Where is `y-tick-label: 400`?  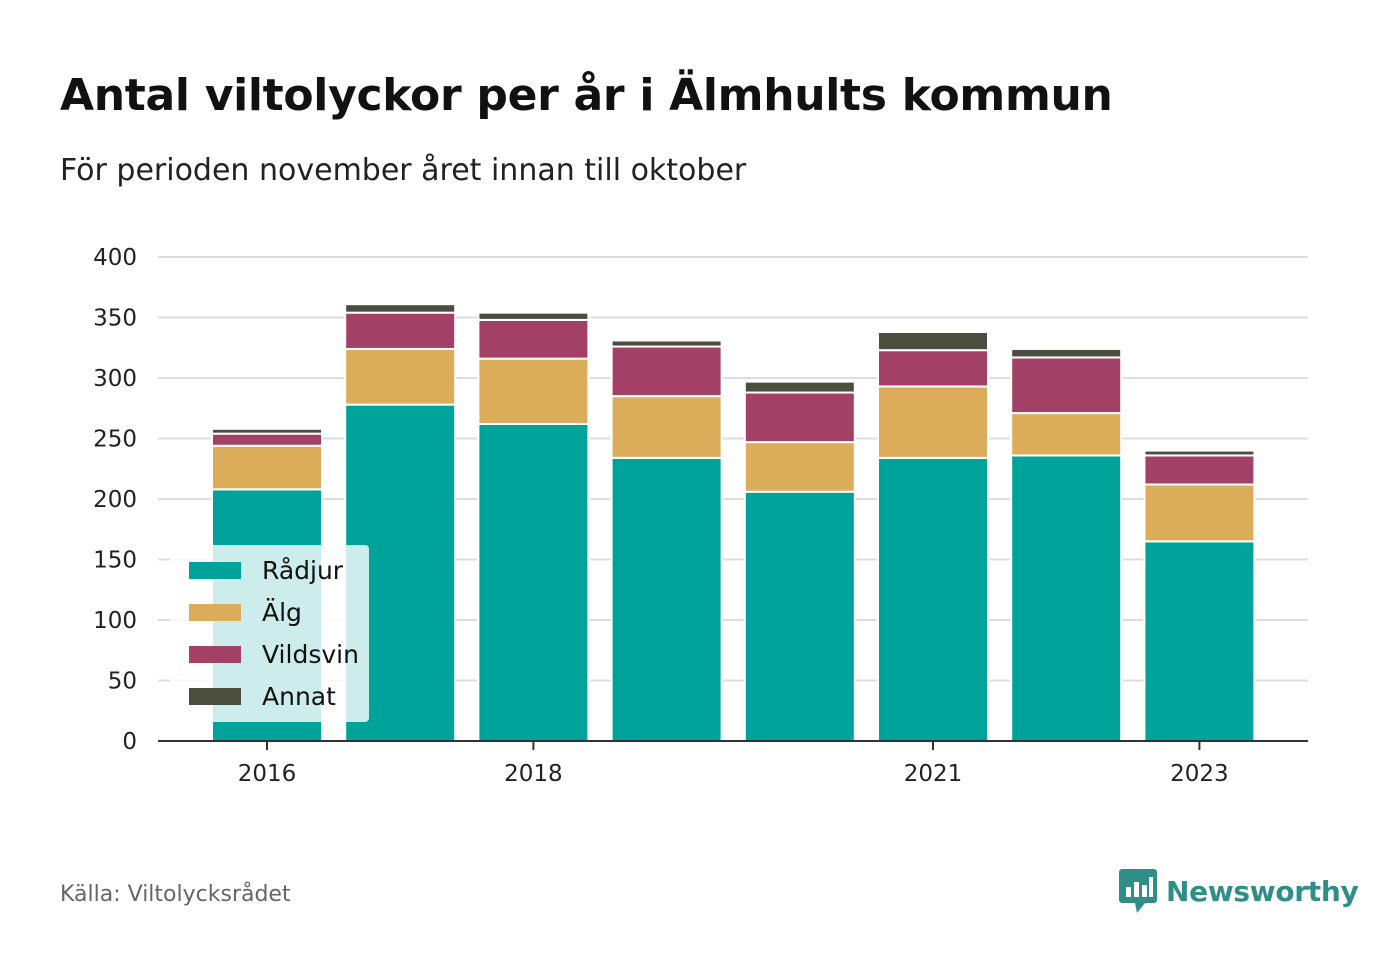 y-tick-label: 400 is located at coordinates (115, 258).